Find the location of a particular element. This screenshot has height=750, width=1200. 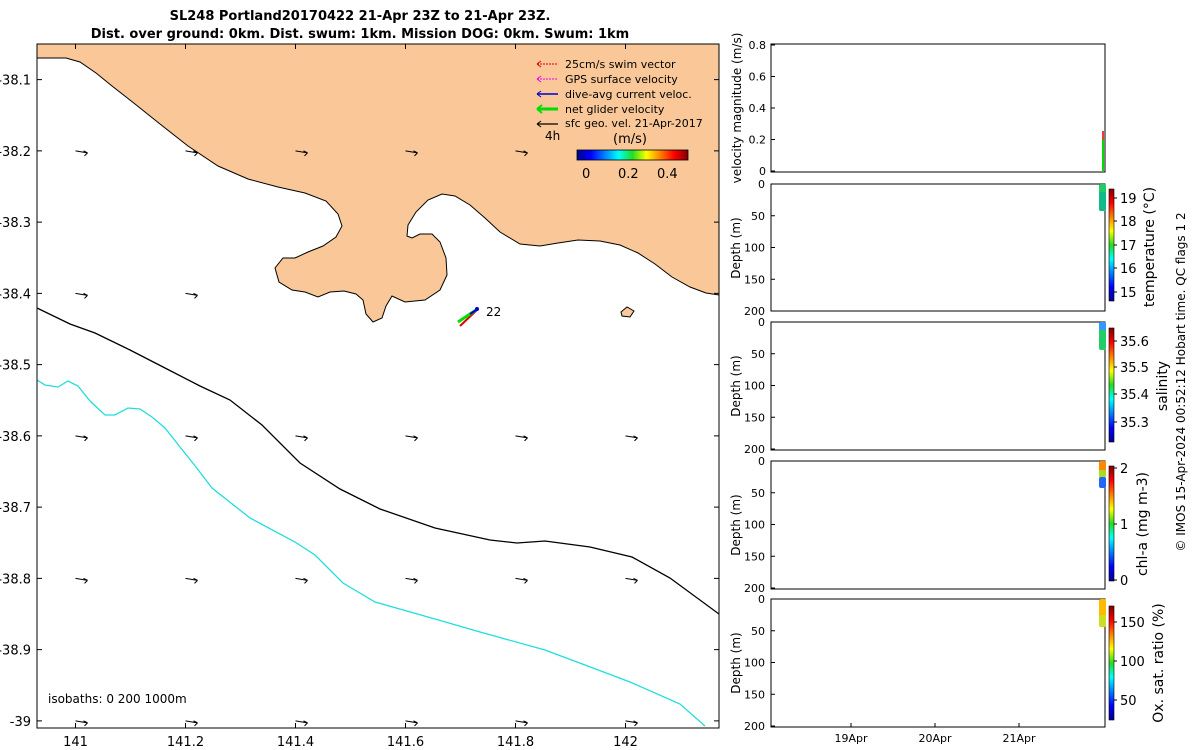

chla-cbar-label: chl-a (mg m-3) is located at coordinates (1143, 524).